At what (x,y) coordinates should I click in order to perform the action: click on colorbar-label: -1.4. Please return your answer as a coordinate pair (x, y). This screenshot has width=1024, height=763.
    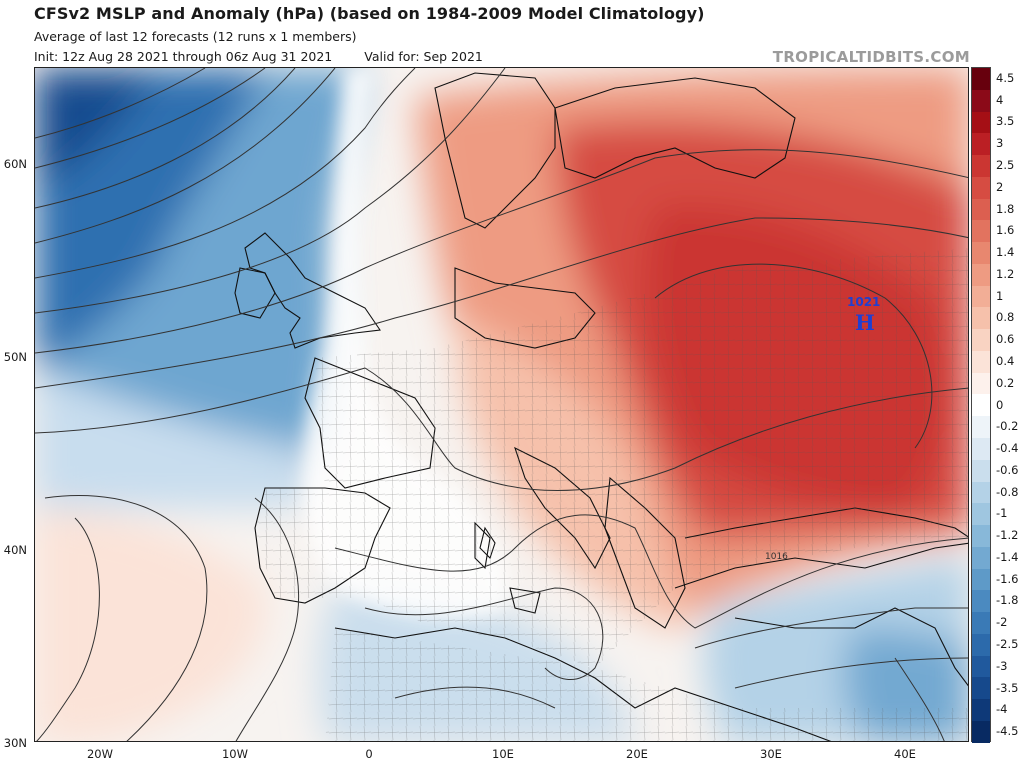
    Looking at the image, I should click on (1007, 556).